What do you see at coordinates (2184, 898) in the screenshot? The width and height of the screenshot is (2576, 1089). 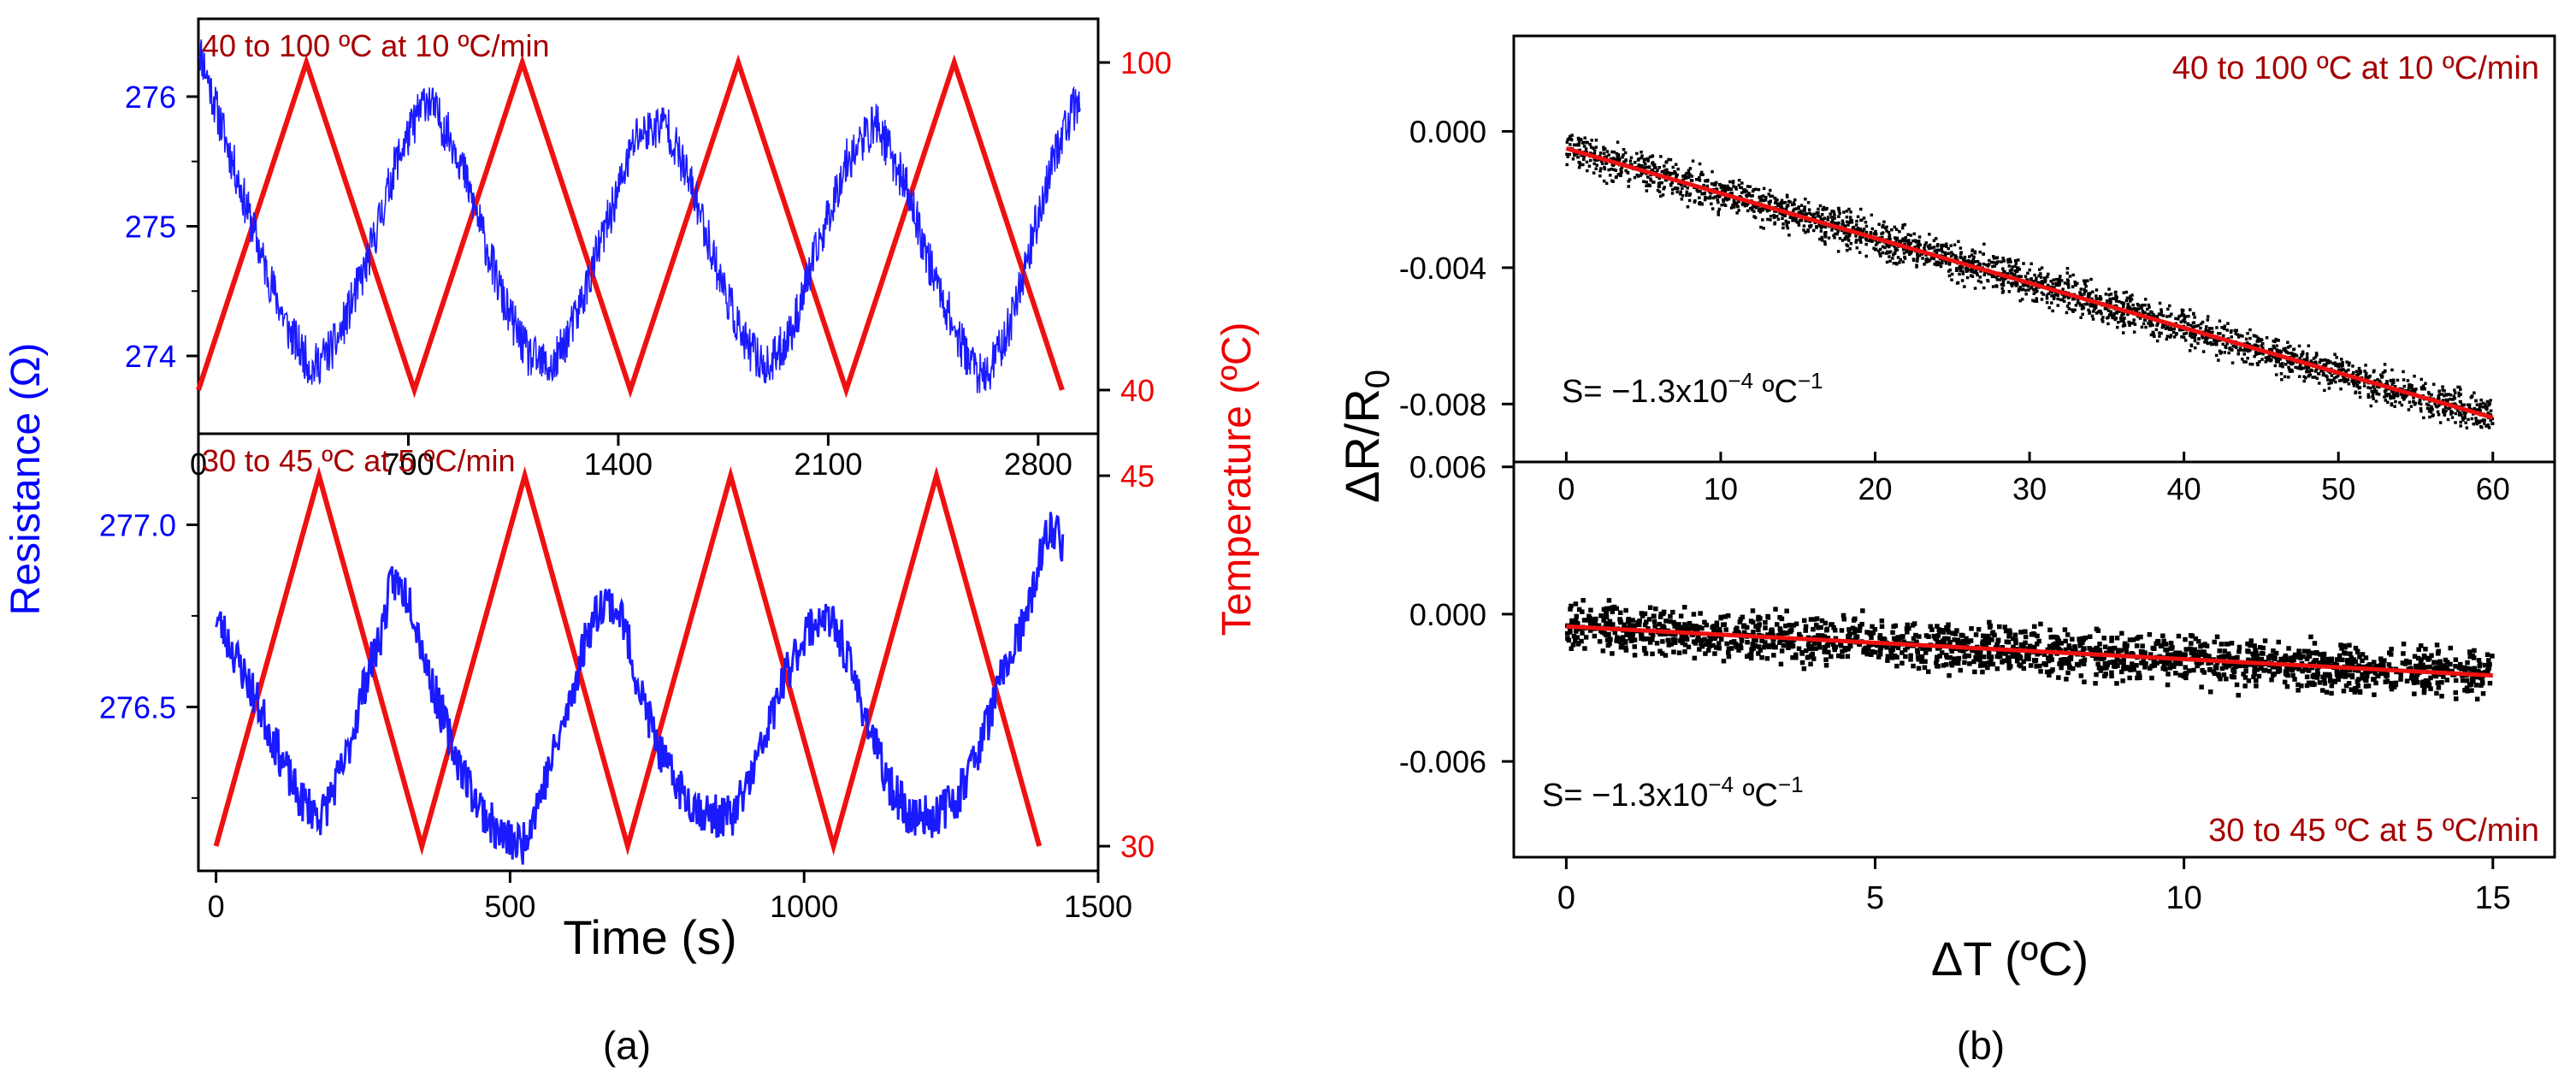 I see `b-bottom-x-tick-label: 10` at bounding box center [2184, 898].